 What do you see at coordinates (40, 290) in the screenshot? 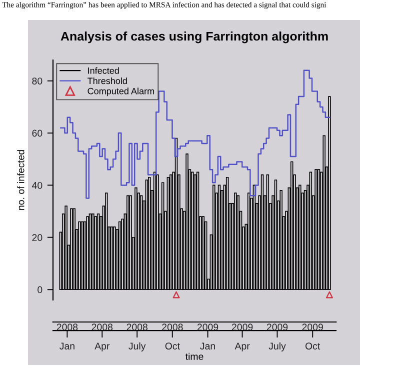
I see `y-tick-label: 0` at bounding box center [40, 290].